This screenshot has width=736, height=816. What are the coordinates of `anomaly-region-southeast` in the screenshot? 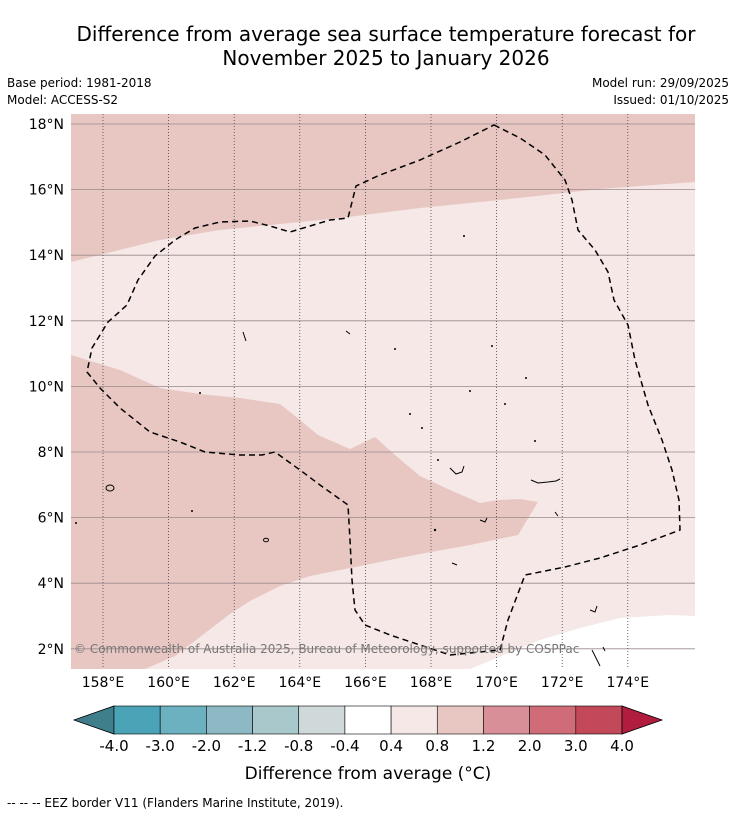 It's located at (582, 642).